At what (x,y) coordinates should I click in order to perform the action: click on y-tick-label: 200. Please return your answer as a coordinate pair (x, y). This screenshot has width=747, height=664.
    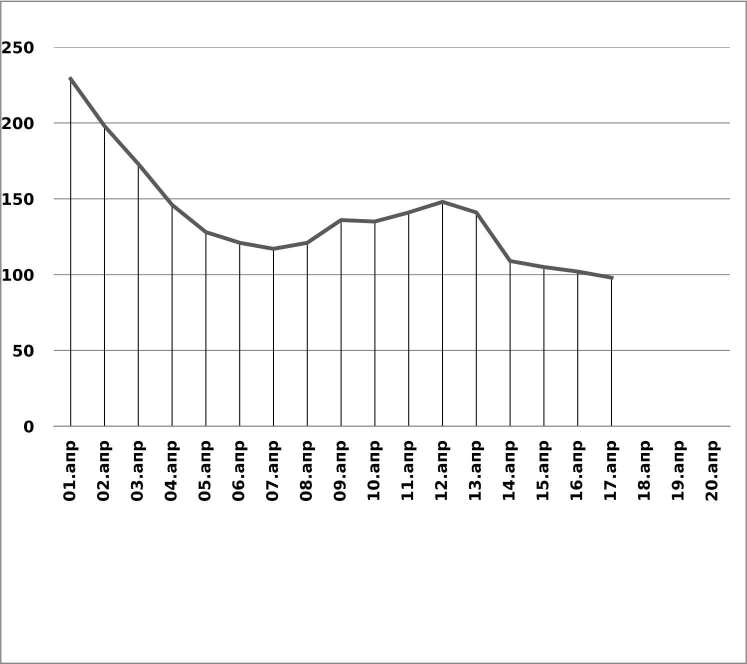
    Looking at the image, I should click on (18, 123).